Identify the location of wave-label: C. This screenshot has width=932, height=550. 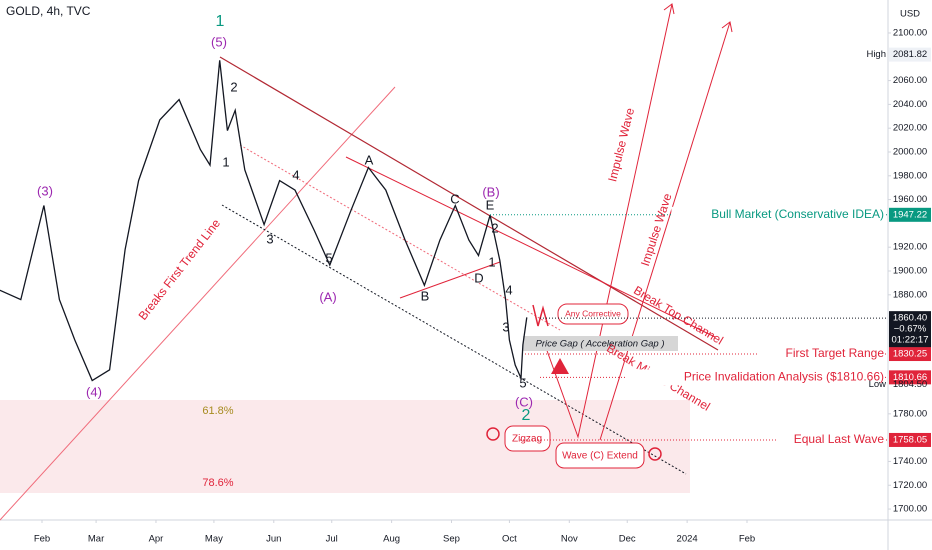
(454, 198).